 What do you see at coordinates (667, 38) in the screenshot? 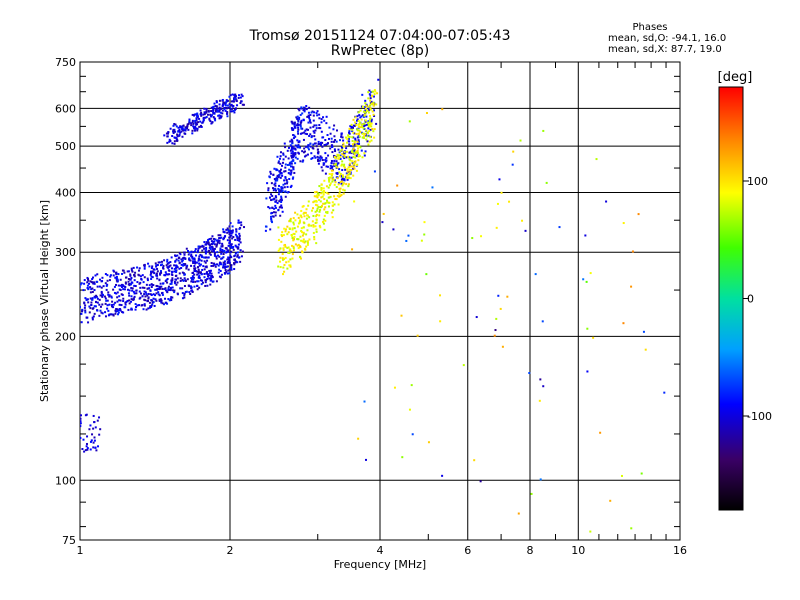
I see `stats-line-o: mean, sd,O: -94.1, 16.0` at bounding box center [667, 38].